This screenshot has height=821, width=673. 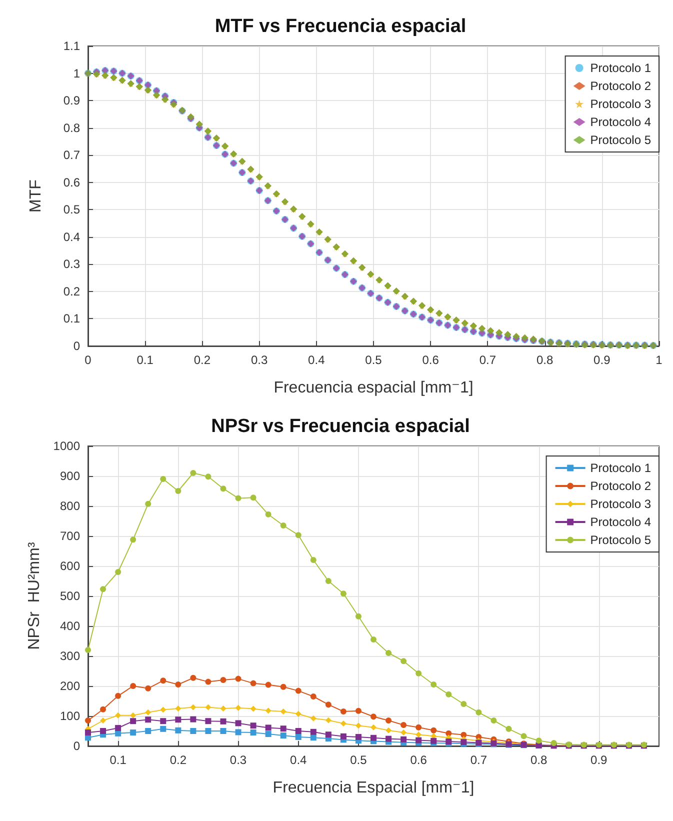 What do you see at coordinates (340, 426) in the screenshot?
I see `chart-title: NPSr vs Frecuencia espacial` at bounding box center [340, 426].